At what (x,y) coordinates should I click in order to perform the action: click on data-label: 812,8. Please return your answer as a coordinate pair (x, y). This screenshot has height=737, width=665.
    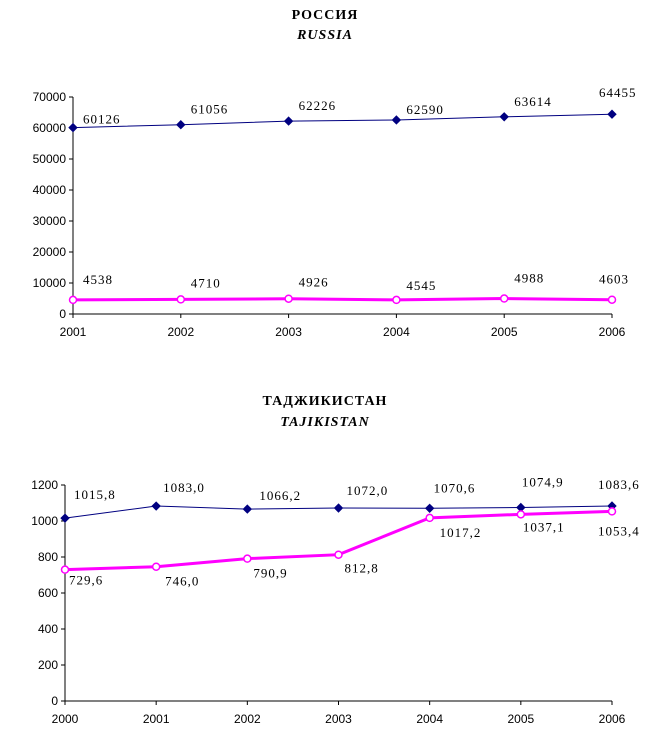
    Looking at the image, I should click on (362, 568).